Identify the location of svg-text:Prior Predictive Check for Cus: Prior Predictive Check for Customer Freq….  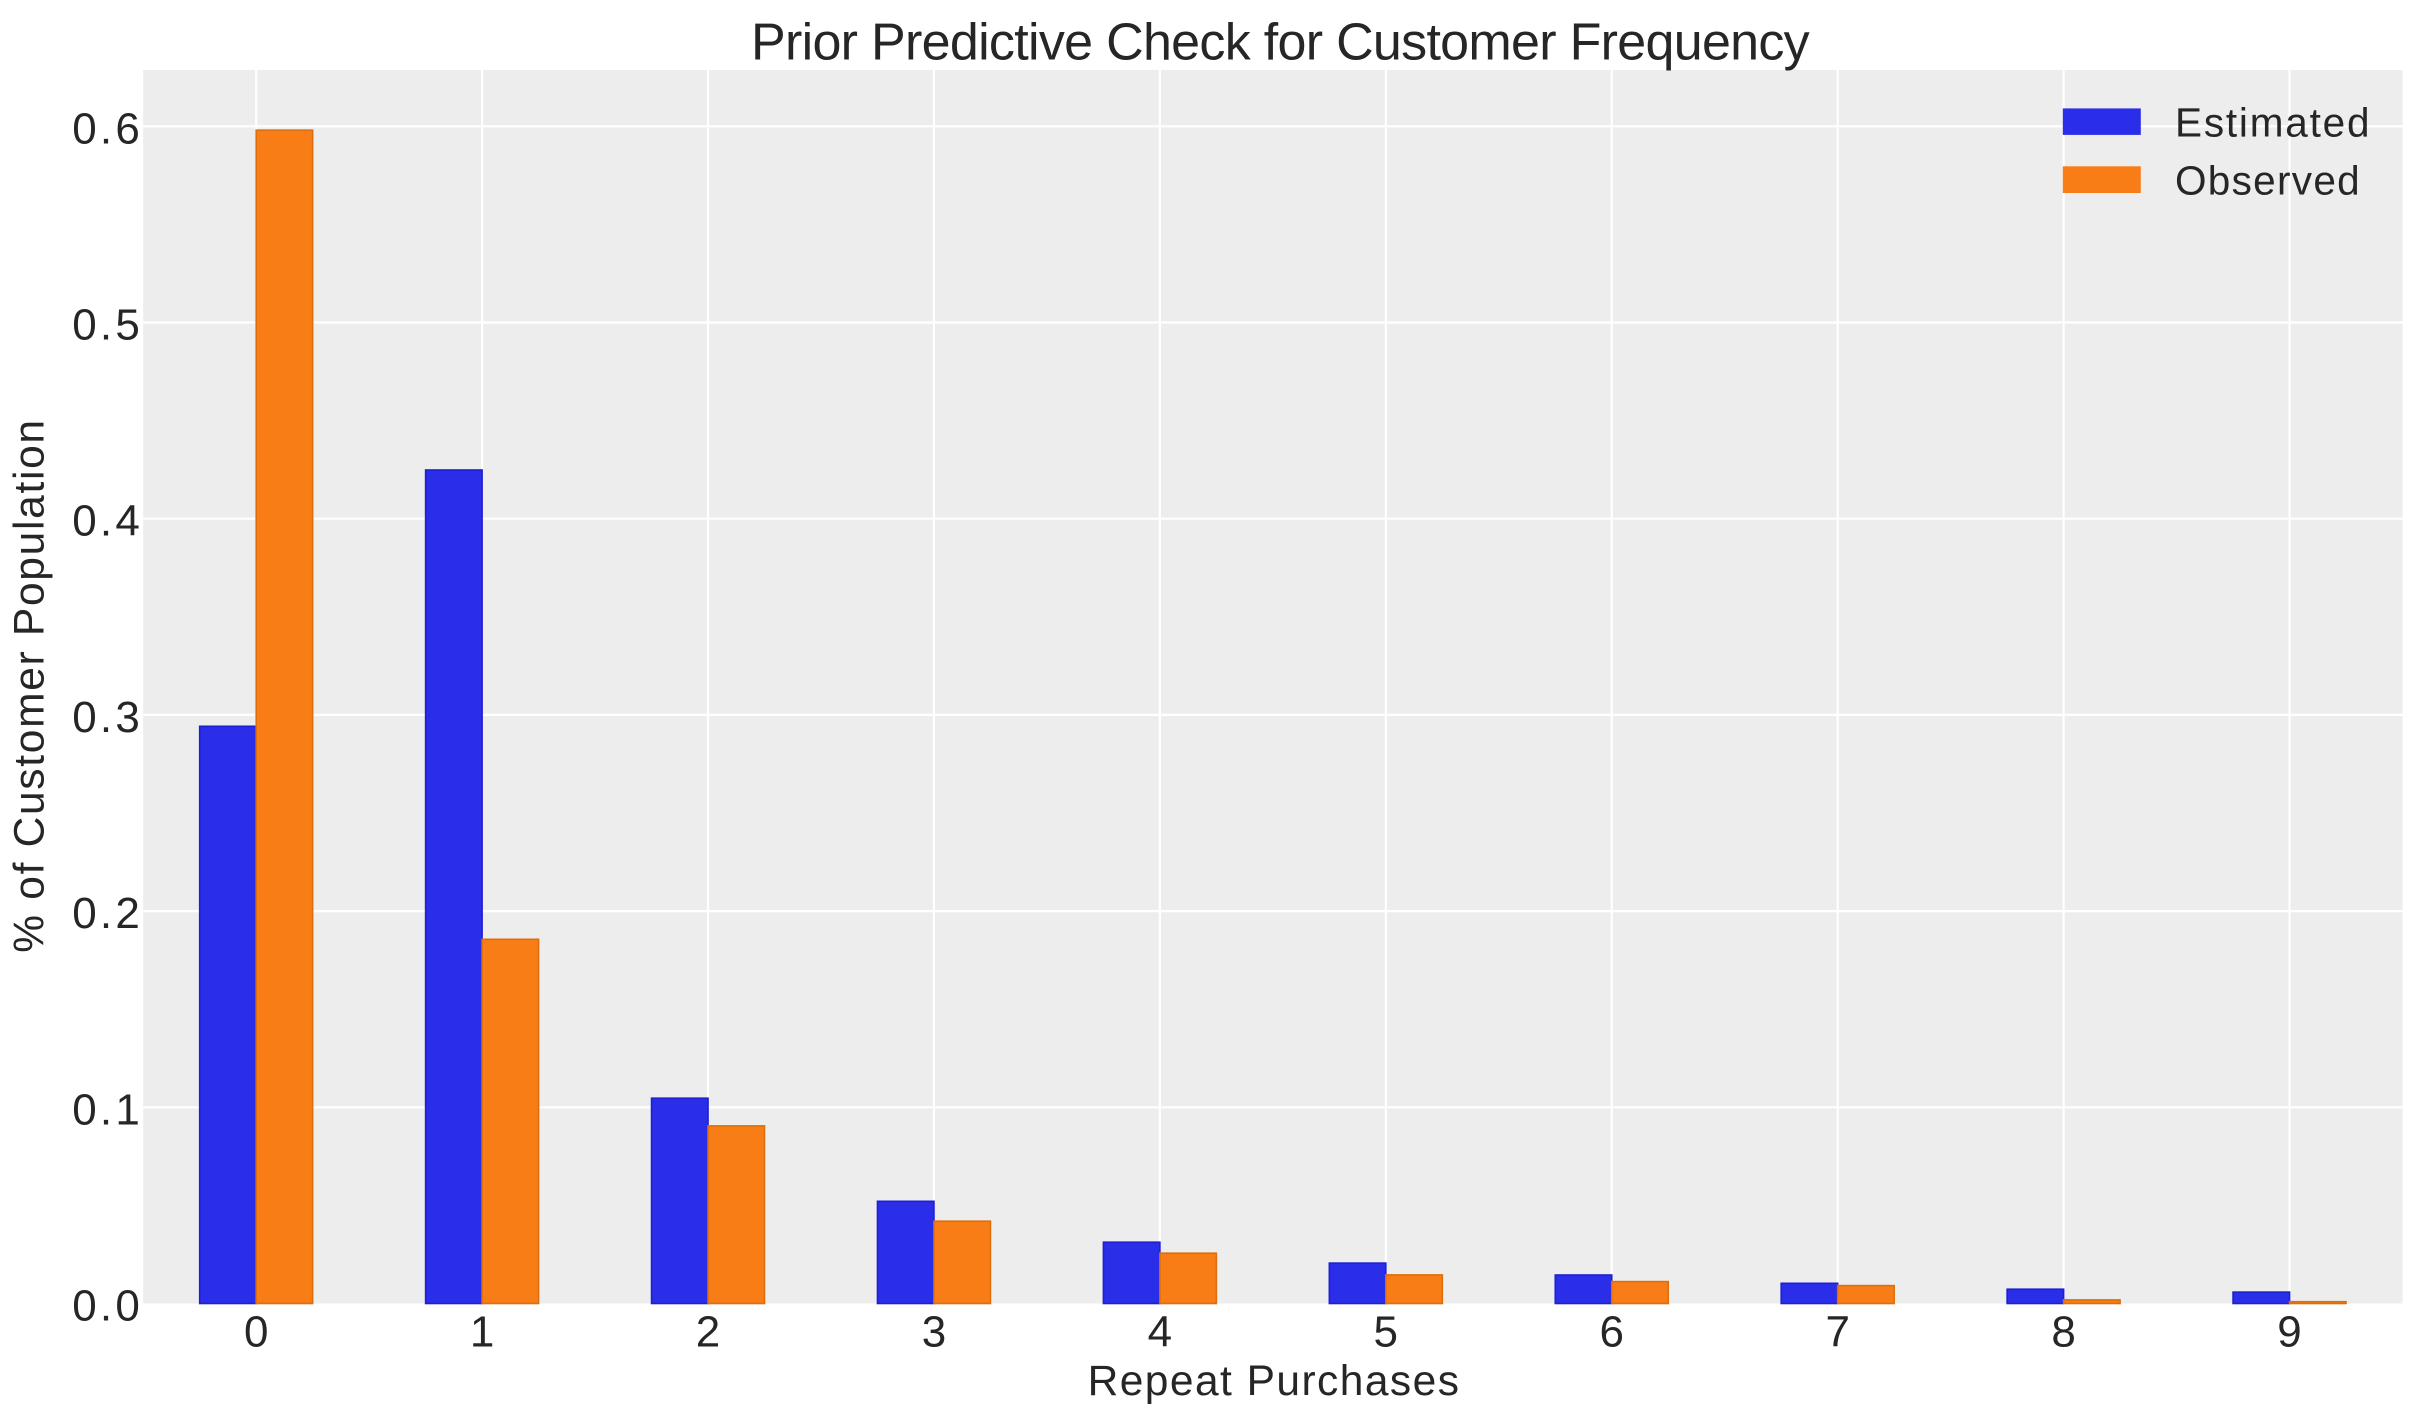
(1280, 43).